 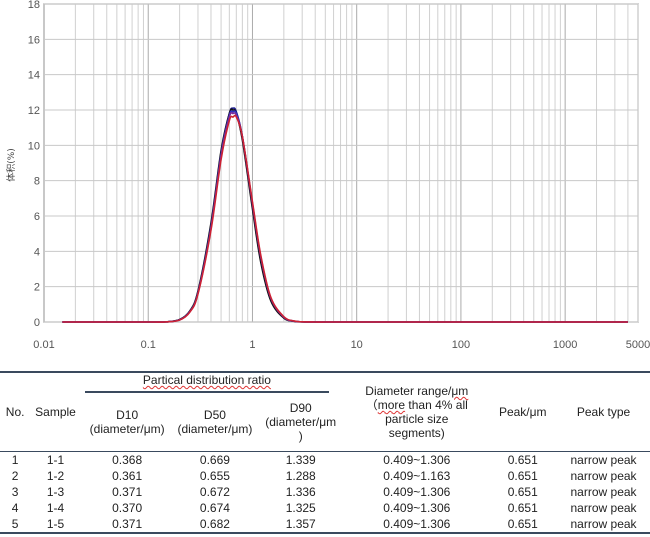 I want to click on header-d10: D10 (diameter/μm), so click(x=127, y=421).